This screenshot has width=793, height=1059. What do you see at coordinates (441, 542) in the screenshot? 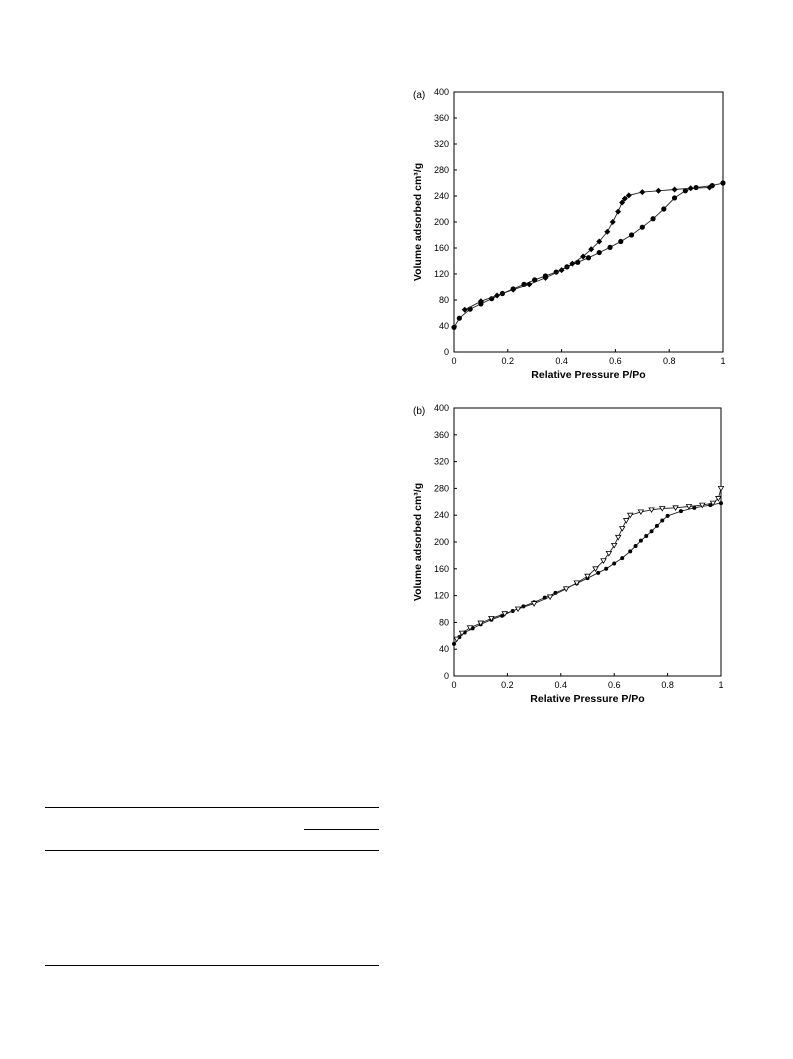
I see `y-tick-label: 200` at bounding box center [441, 542].